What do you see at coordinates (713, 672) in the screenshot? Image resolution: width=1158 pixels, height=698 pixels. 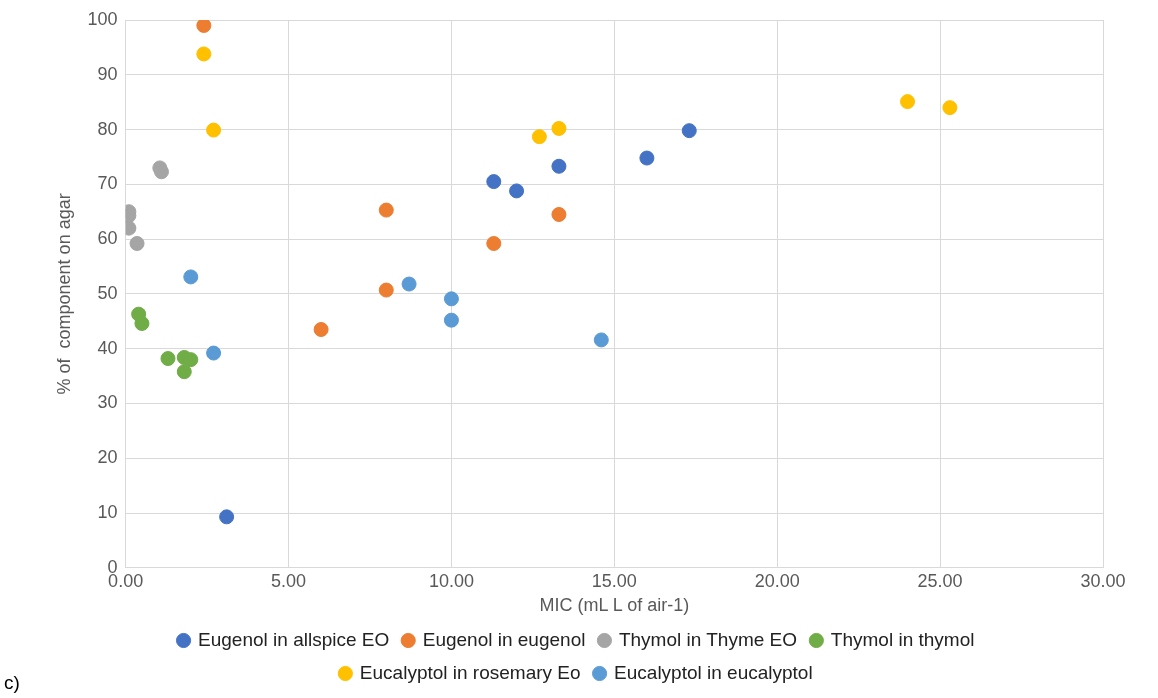 I see `legend-label: Eucalyptol in eucalyptol` at bounding box center [713, 672].